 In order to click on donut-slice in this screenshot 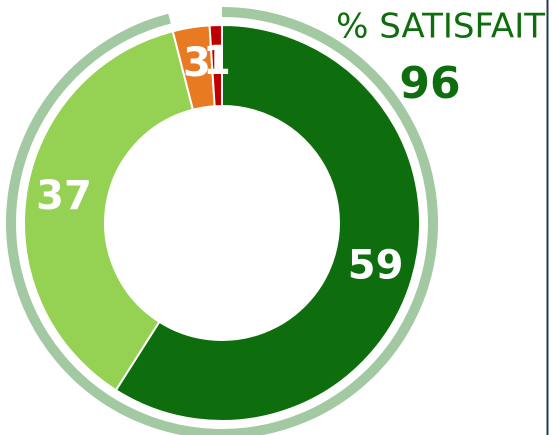, I will do `click(215, 65)`.